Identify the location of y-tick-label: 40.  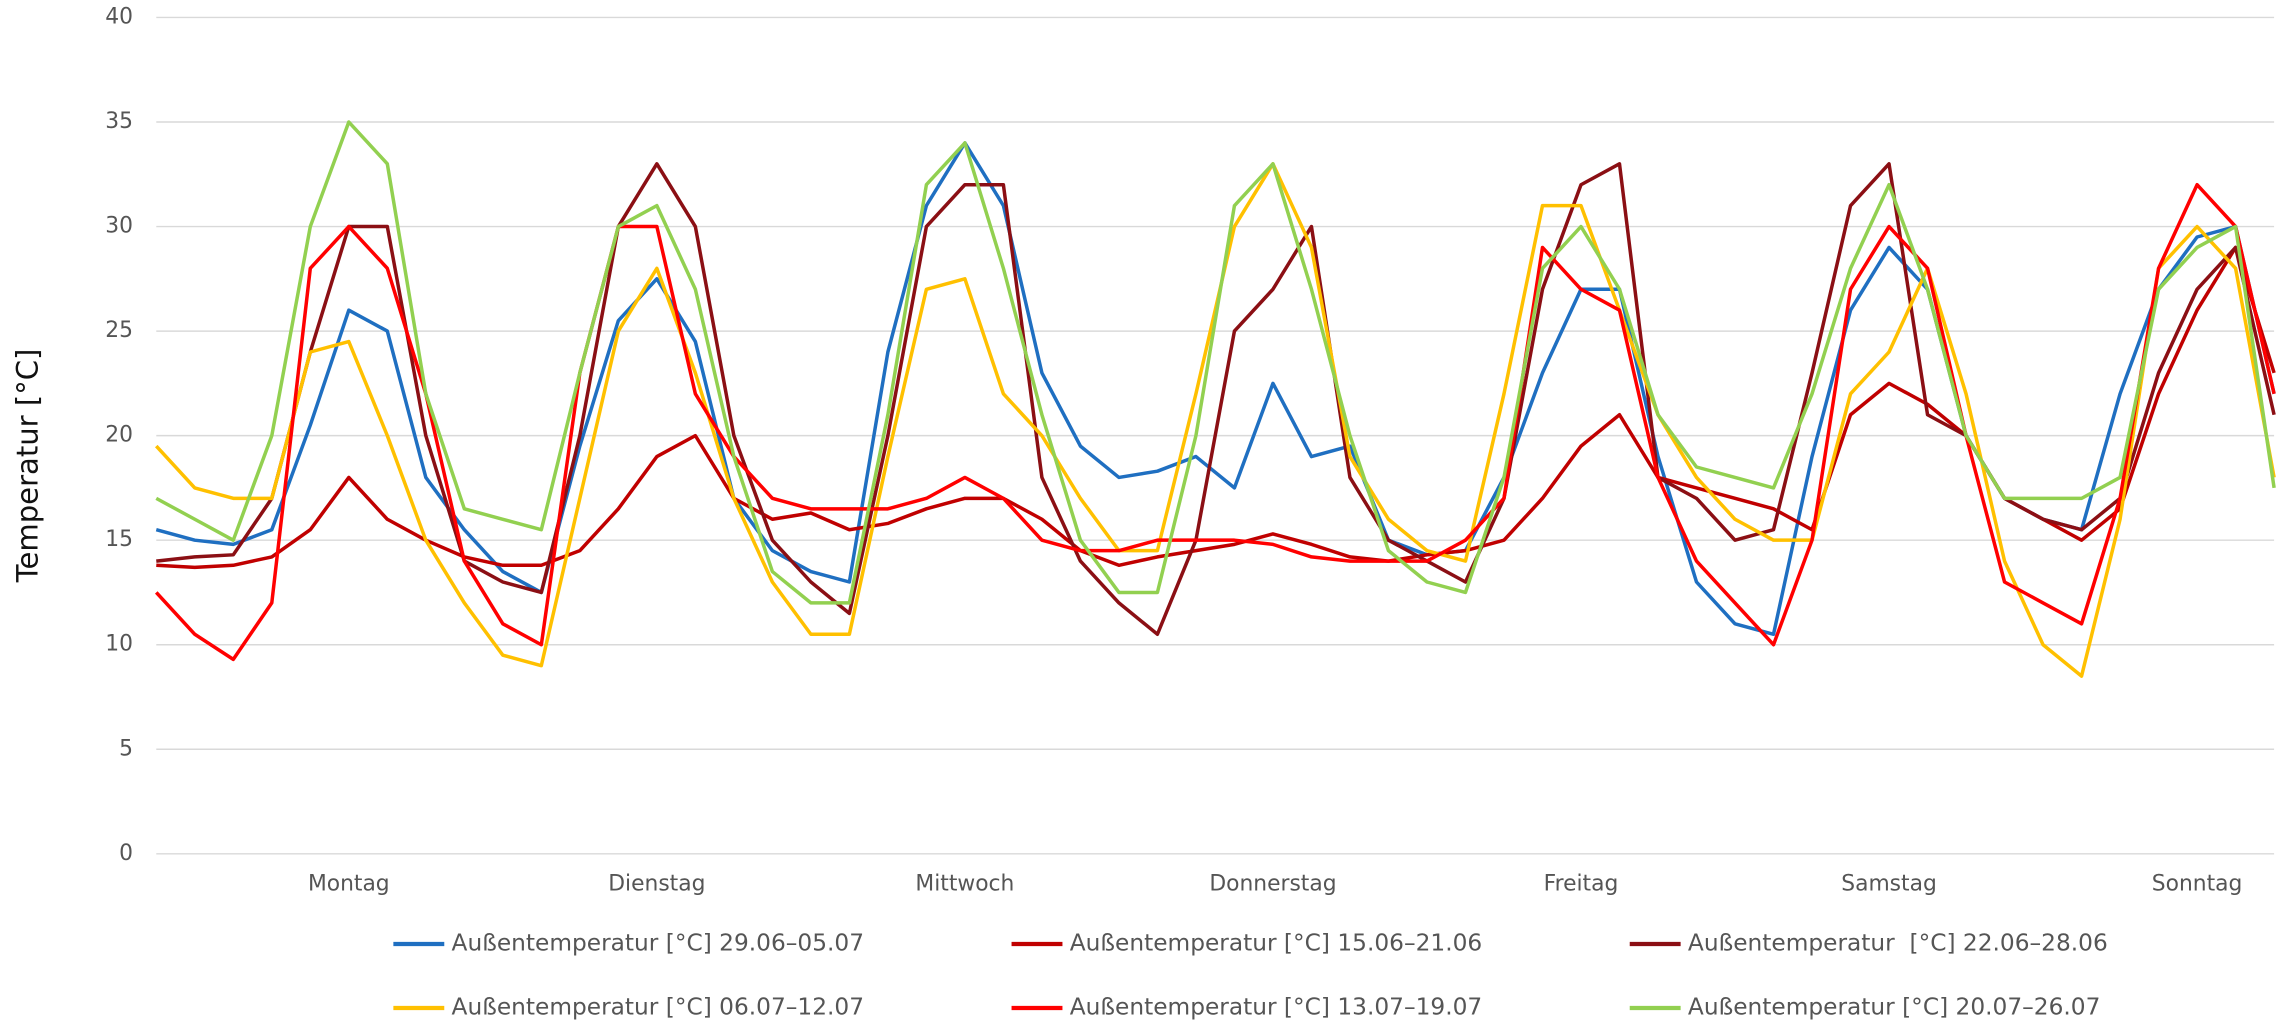
(119, 16).